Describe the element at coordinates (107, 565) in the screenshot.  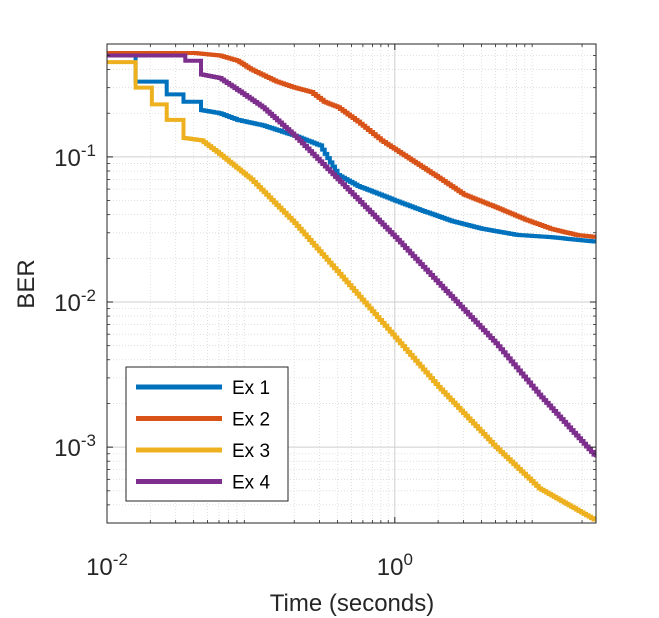
I see `x-tick-label: 10⁻²` at that location.